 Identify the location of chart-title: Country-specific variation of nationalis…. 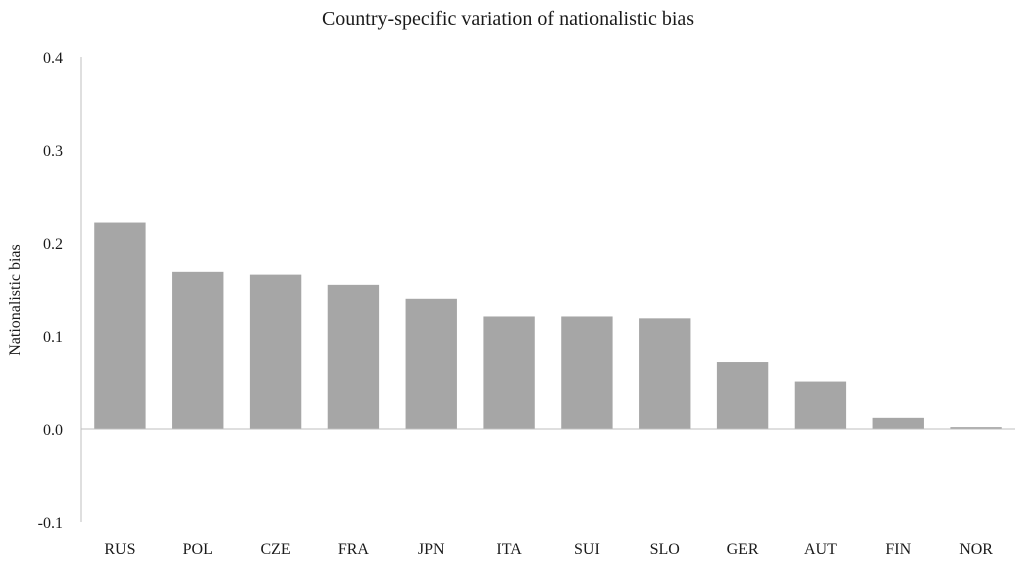
(508, 19).